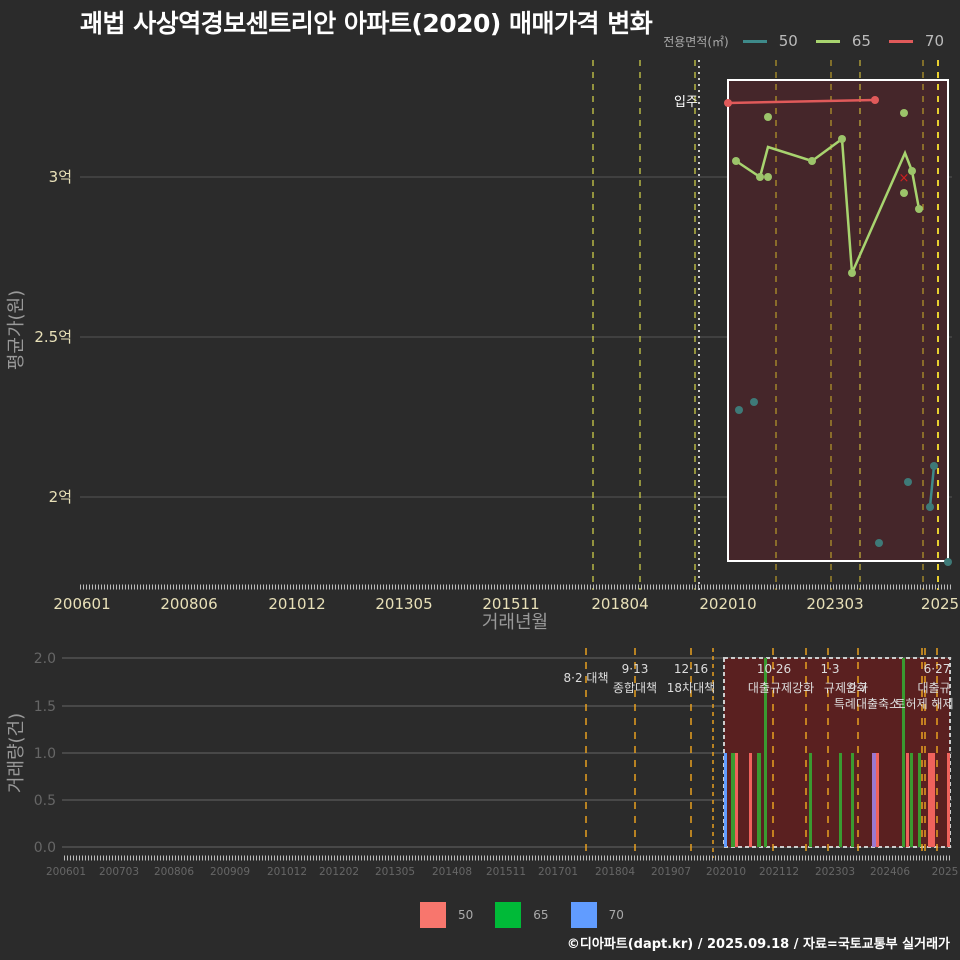 The image size is (960, 960). What do you see at coordinates (779, 872) in the screenshot?
I see `svg-text: 202112` at bounding box center [779, 872].